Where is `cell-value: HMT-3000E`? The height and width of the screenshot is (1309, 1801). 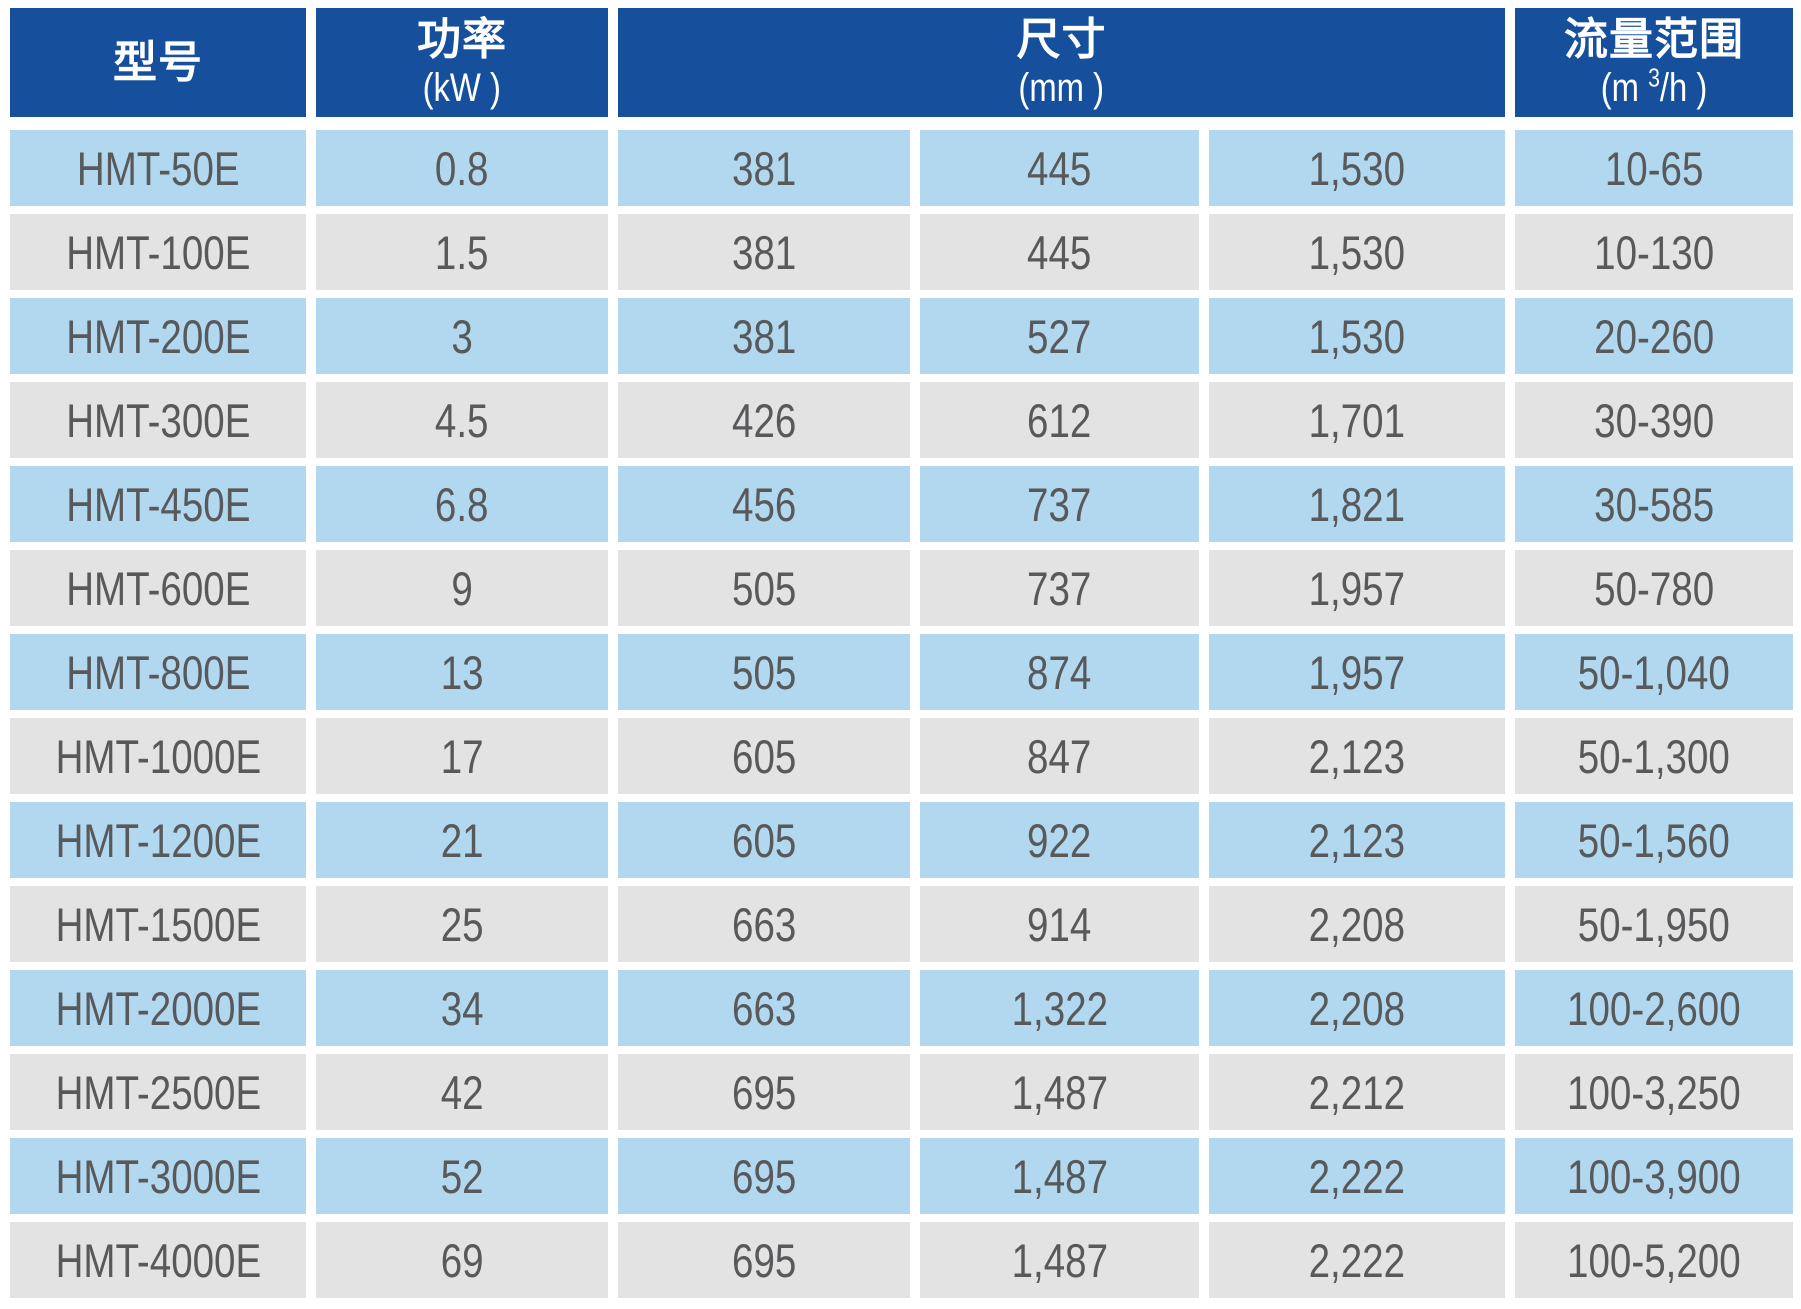 cell-value: HMT-3000E is located at coordinates (158, 1176).